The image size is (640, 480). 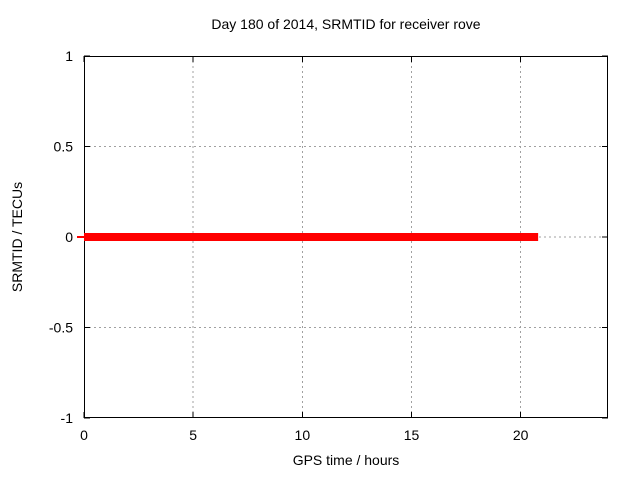 What do you see at coordinates (193, 435) in the screenshot?
I see `x-tick-label: 5` at bounding box center [193, 435].